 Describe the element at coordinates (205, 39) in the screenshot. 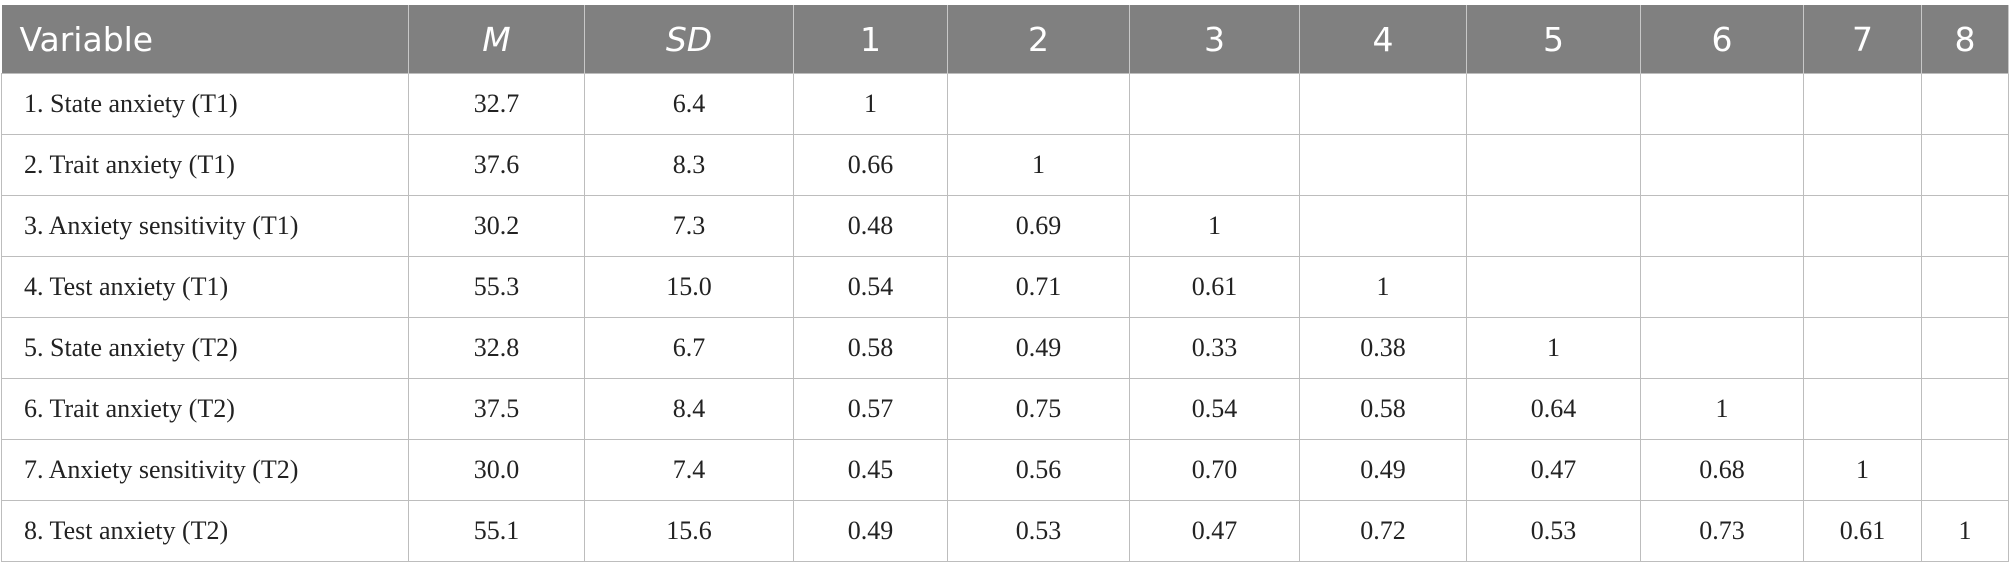

I see `header-cell: Variable` at that location.